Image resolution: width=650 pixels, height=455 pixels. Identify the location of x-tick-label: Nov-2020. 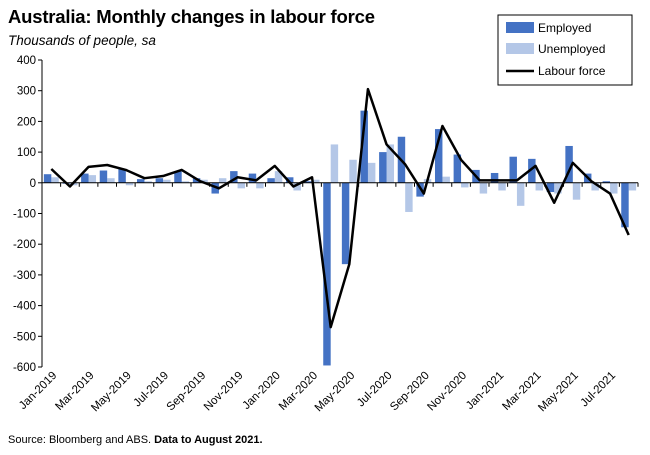
(447, 392).